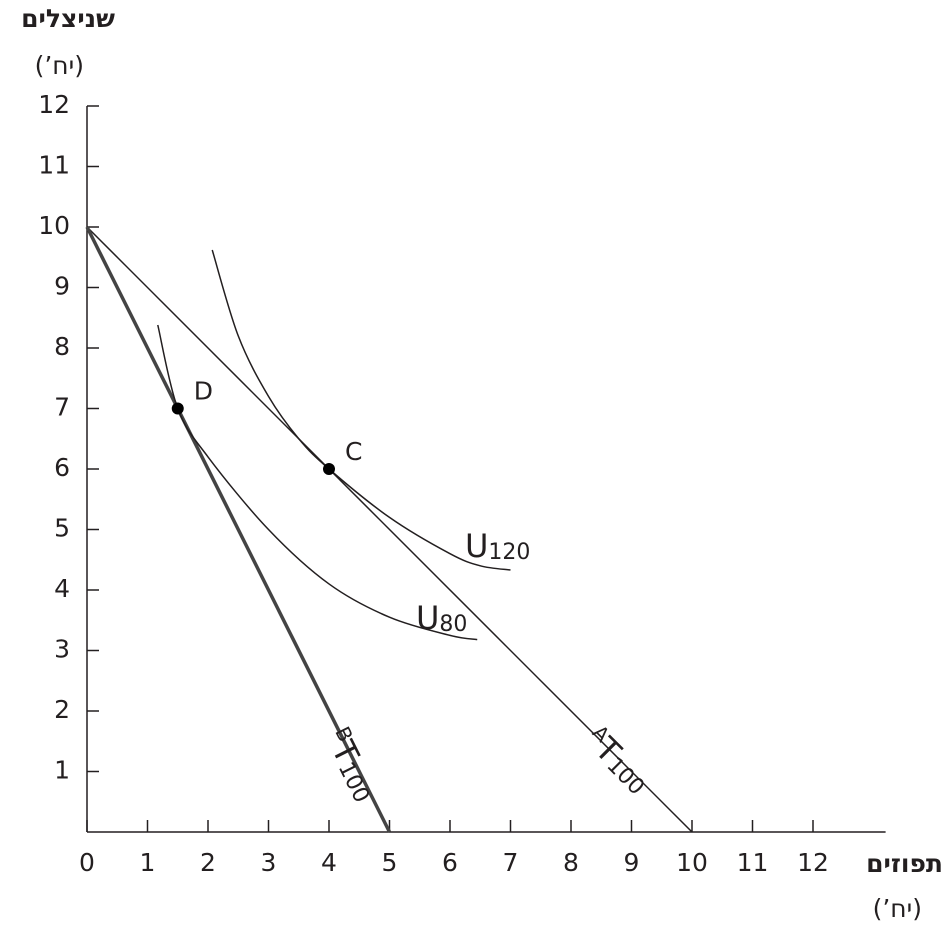 This screenshot has width=945, height=933. What do you see at coordinates (59, 65) in the screenshot?
I see `y-axis-unit: (יח’)` at bounding box center [59, 65].